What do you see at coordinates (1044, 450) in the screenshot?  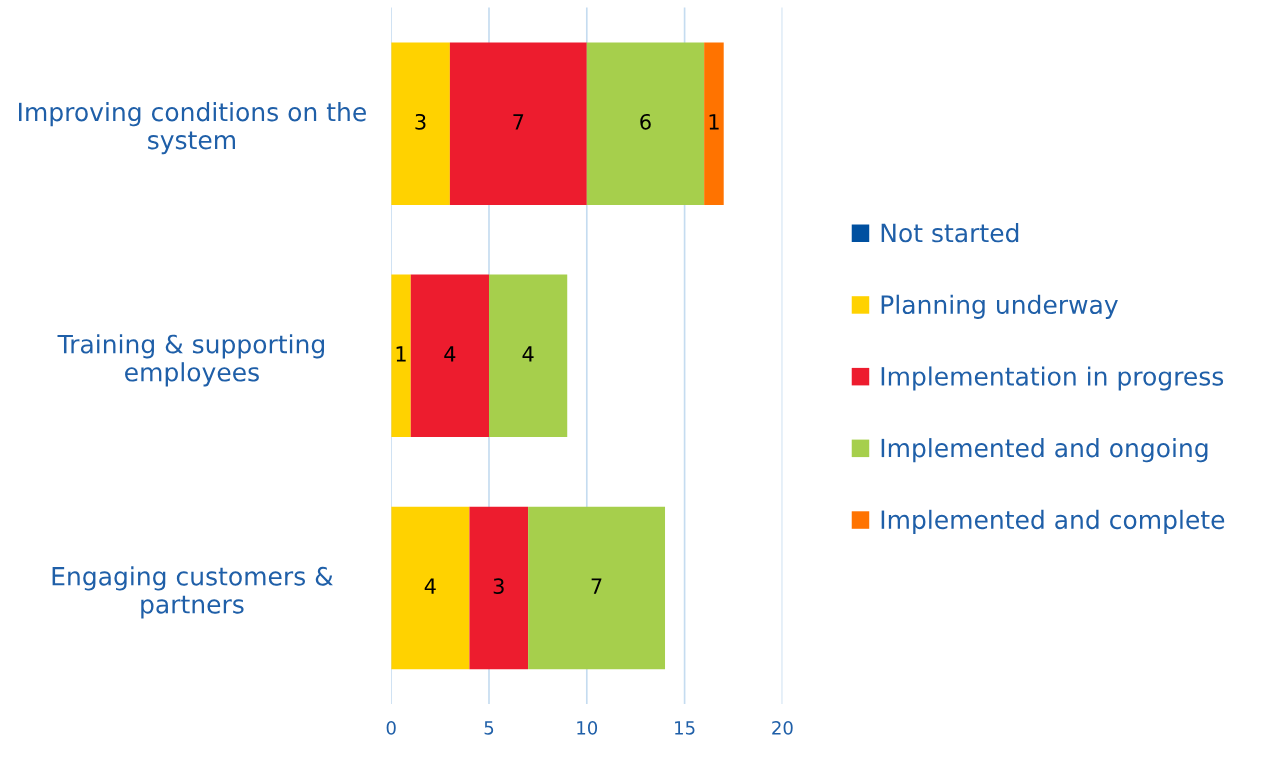 I see `legend-label: Implemented and ongoing` at bounding box center [1044, 450].